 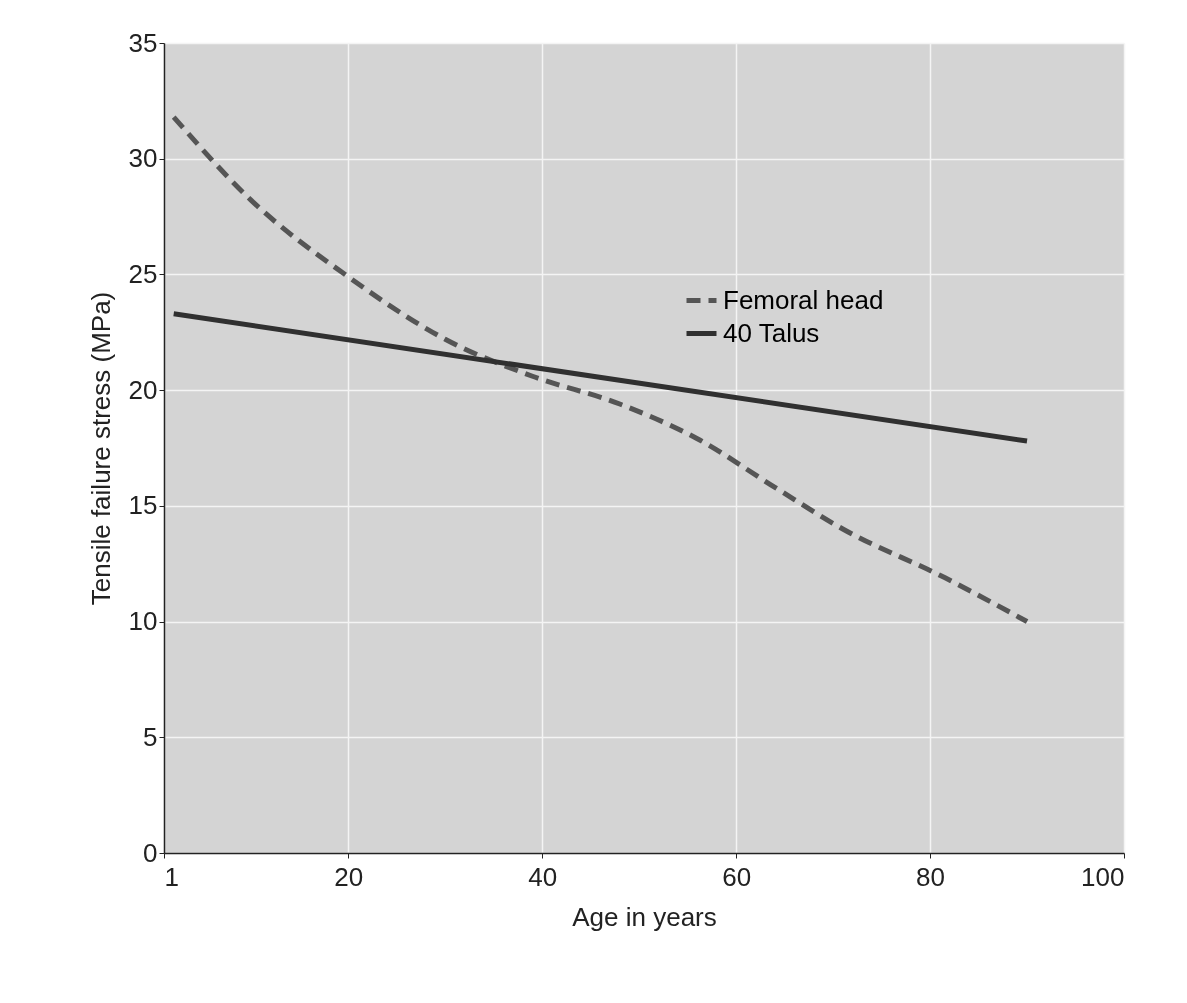 What do you see at coordinates (150, 852) in the screenshot?
I see `y-tick-label: 0` at bounding box center [150, 852].